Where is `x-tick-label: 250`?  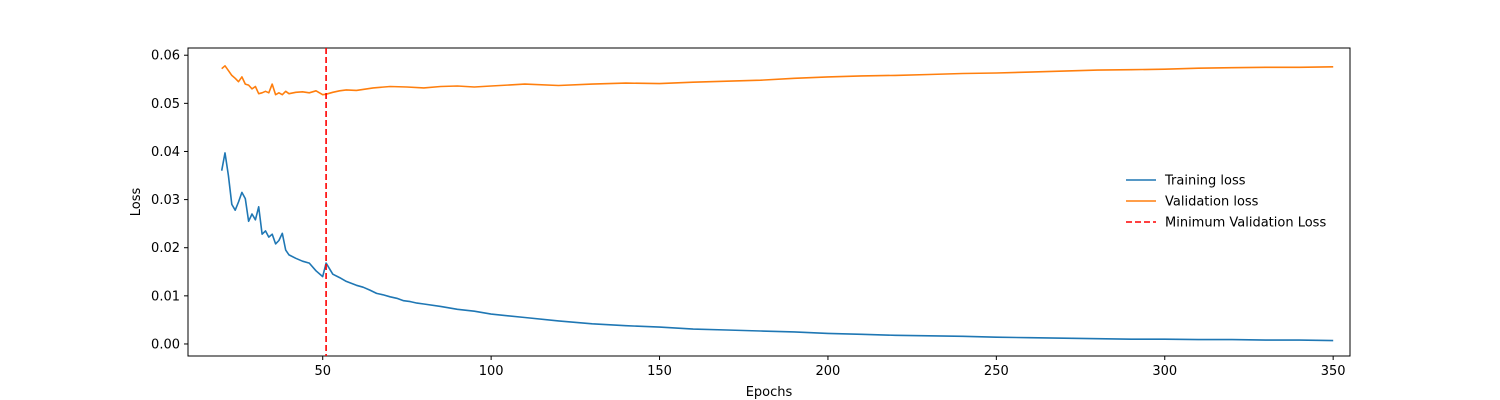 x-tick-label: 250 is located at coordinates (996, 371).